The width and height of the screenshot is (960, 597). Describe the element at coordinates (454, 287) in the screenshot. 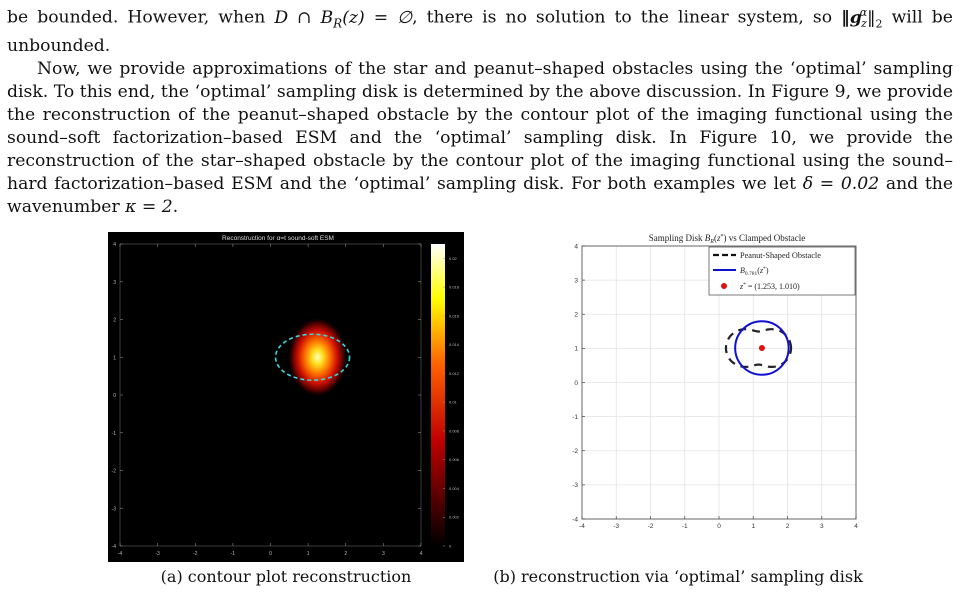

I see `colorbar-tick-label: 0.018` at that location.